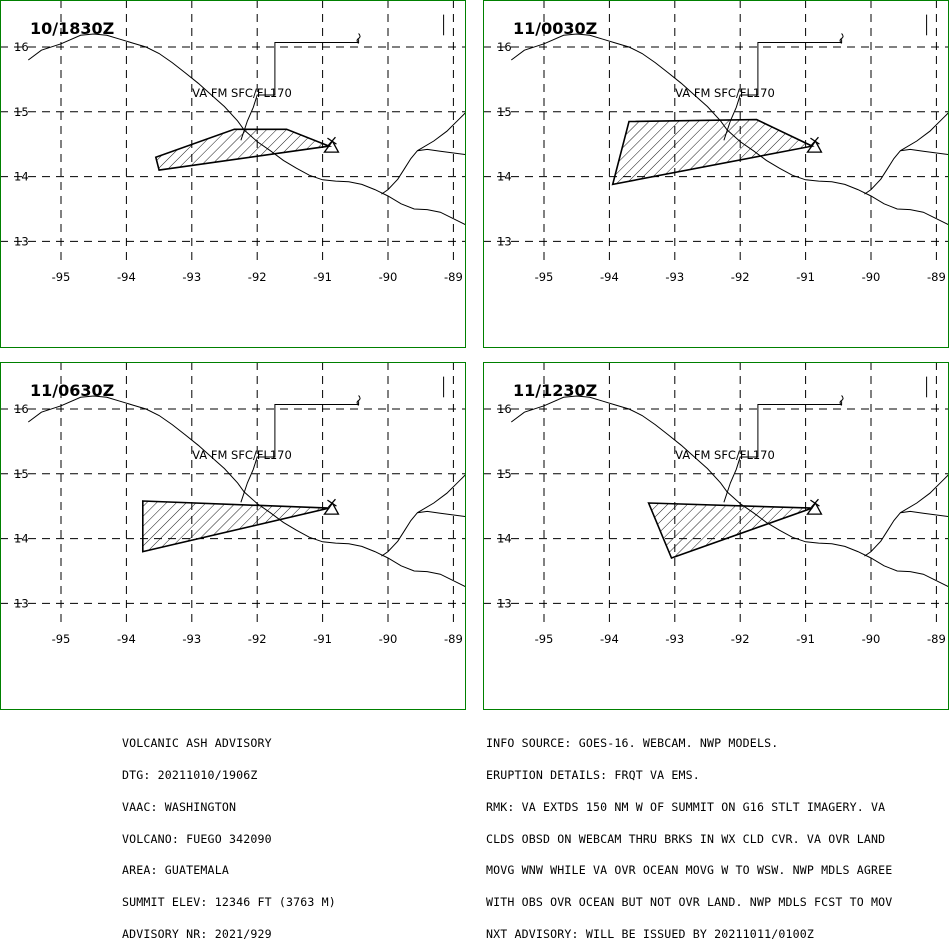  Describe the element at coordinates (229, 902) in the screenshot. I see `advisory-line: SUMMIT ELEV: 12346 FT (3763 M)` at that location.